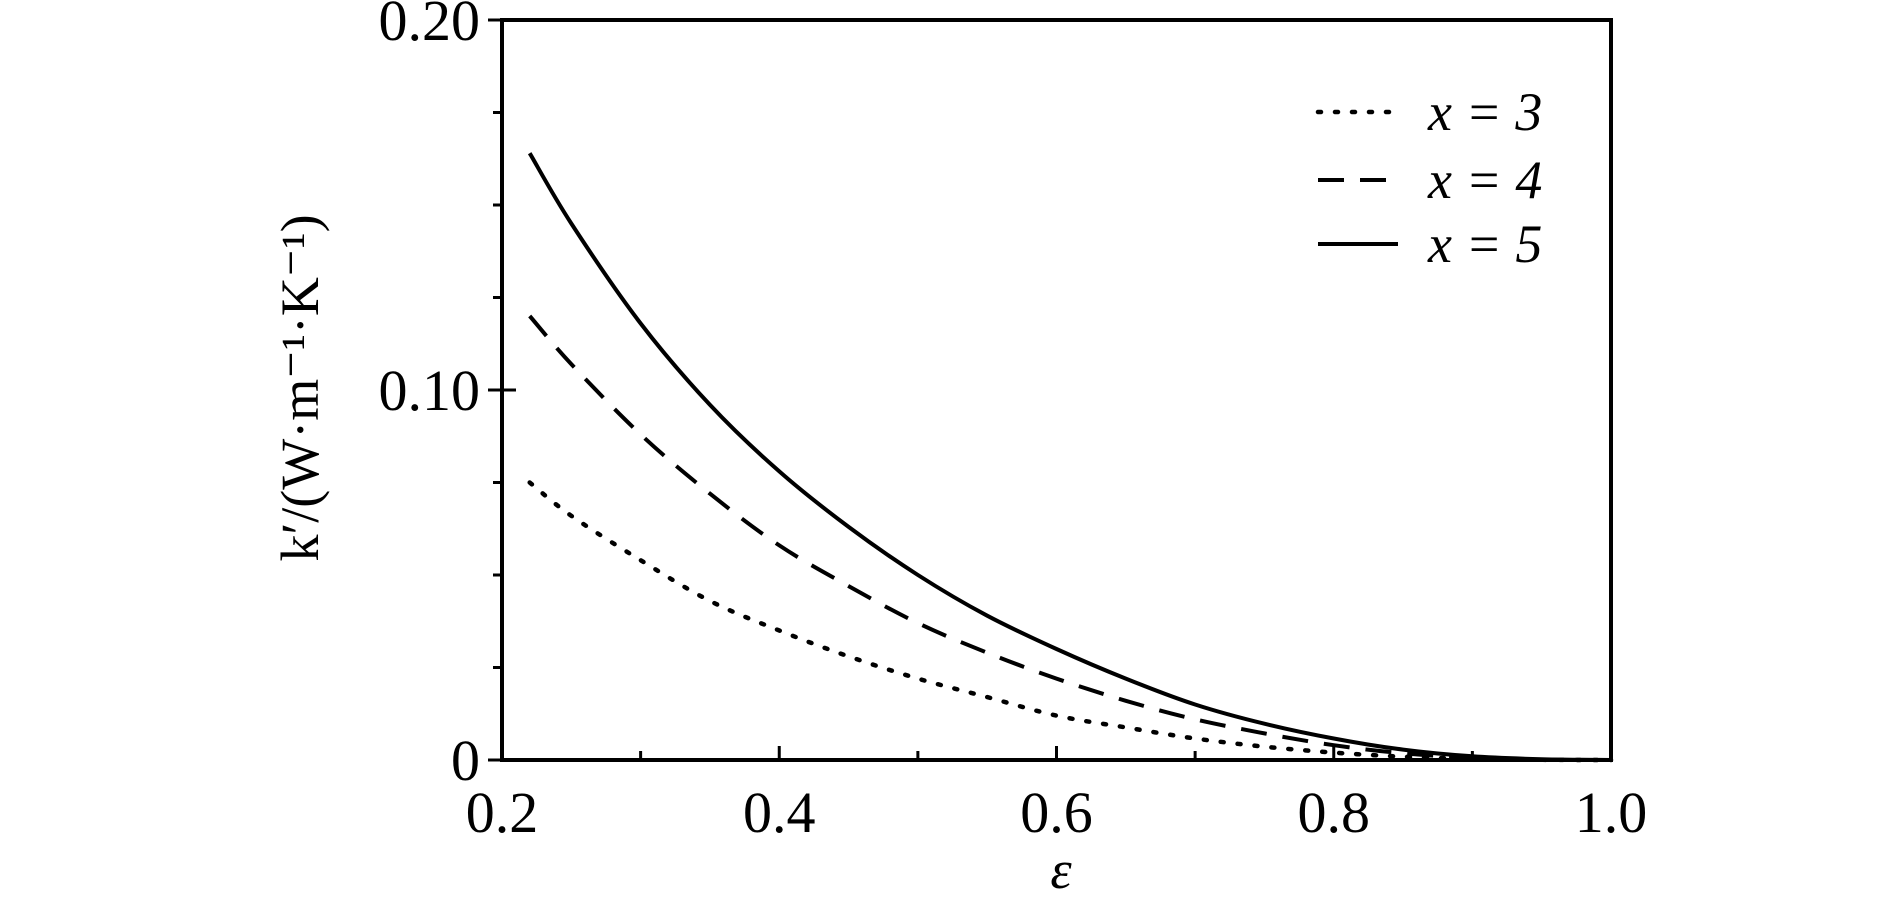 The height and width of the screenshot is (898, 1890). What do you see at coordinates (300, 387) in the screenshot?
I see `y-axis-label: k′/(W·m⁻¹·K⁻¹)` at bounding box center [300, 387].